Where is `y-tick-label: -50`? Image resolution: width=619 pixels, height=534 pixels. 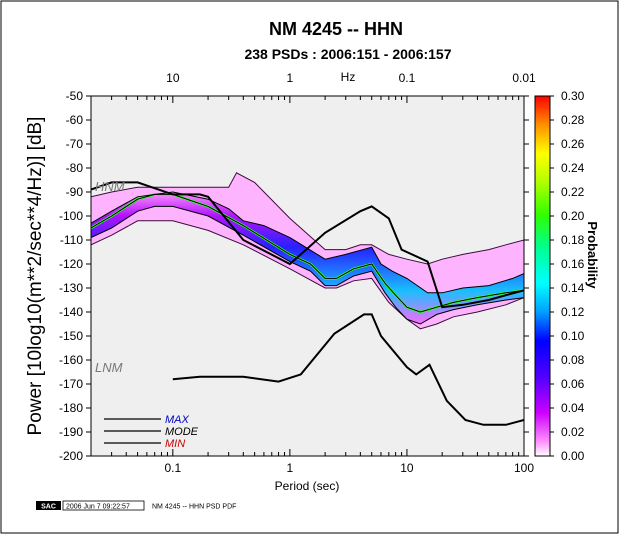 y-tick-label: -50 is located at coordinates (75, 96).